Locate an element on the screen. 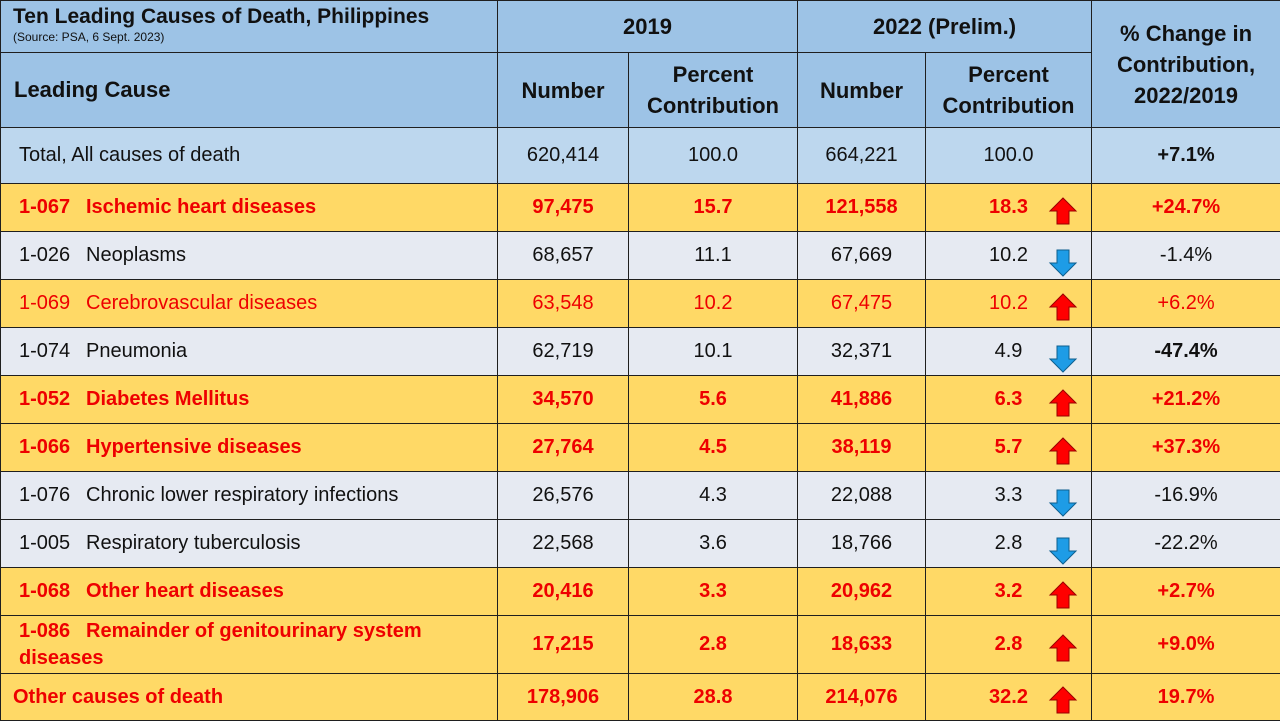  percent-2022-value: 5.7 is located at coordinates (1009, 447).